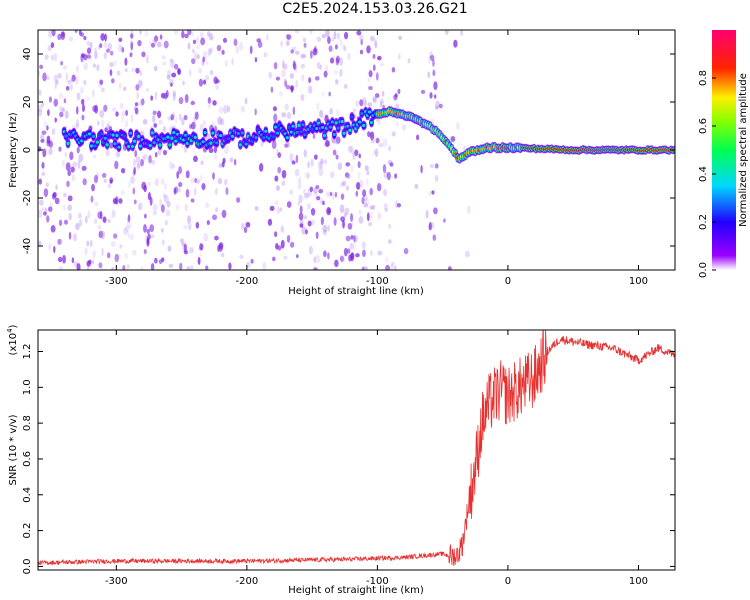 The width and height of the screenshot is (750, 600). What do you see at coordinates (508, 281) in the screenshot?
I see `spectrogram-x-tick-label: 0` at bounding box center [508, 281].